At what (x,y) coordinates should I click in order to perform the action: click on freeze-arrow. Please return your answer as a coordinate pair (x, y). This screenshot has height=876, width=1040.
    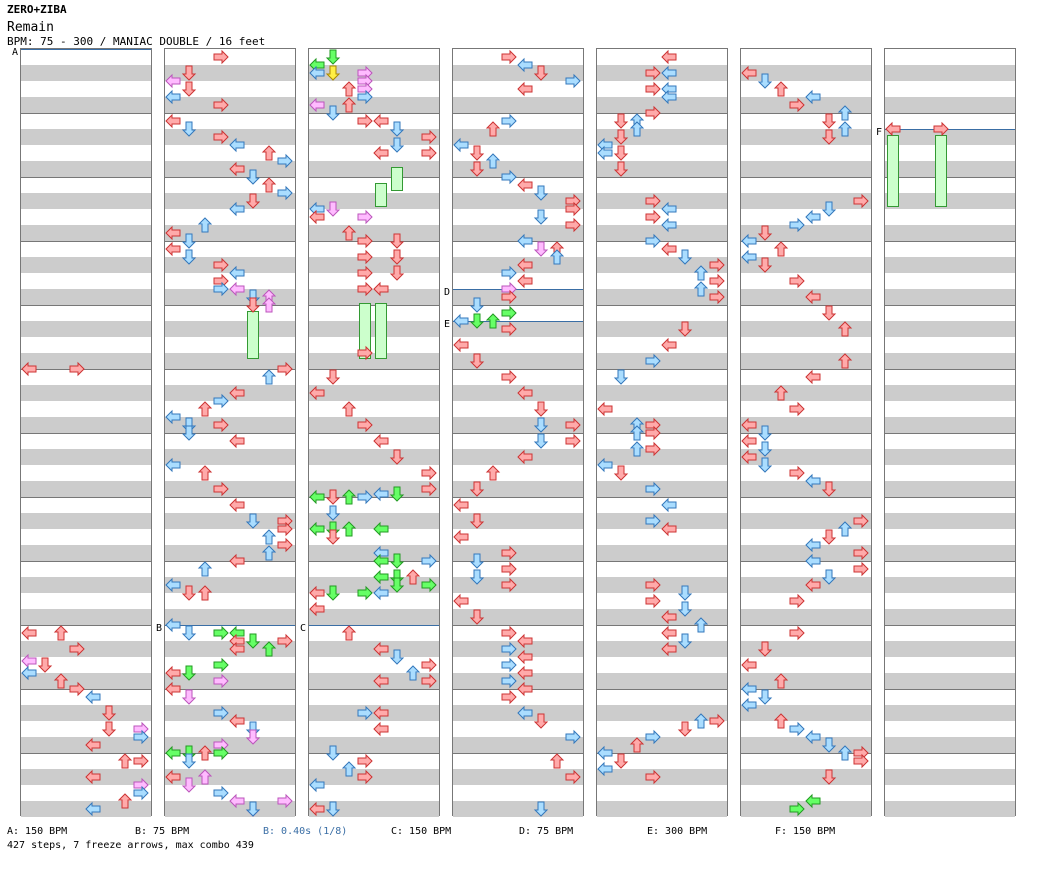
    Looking at the image, I should click on (397, 179).